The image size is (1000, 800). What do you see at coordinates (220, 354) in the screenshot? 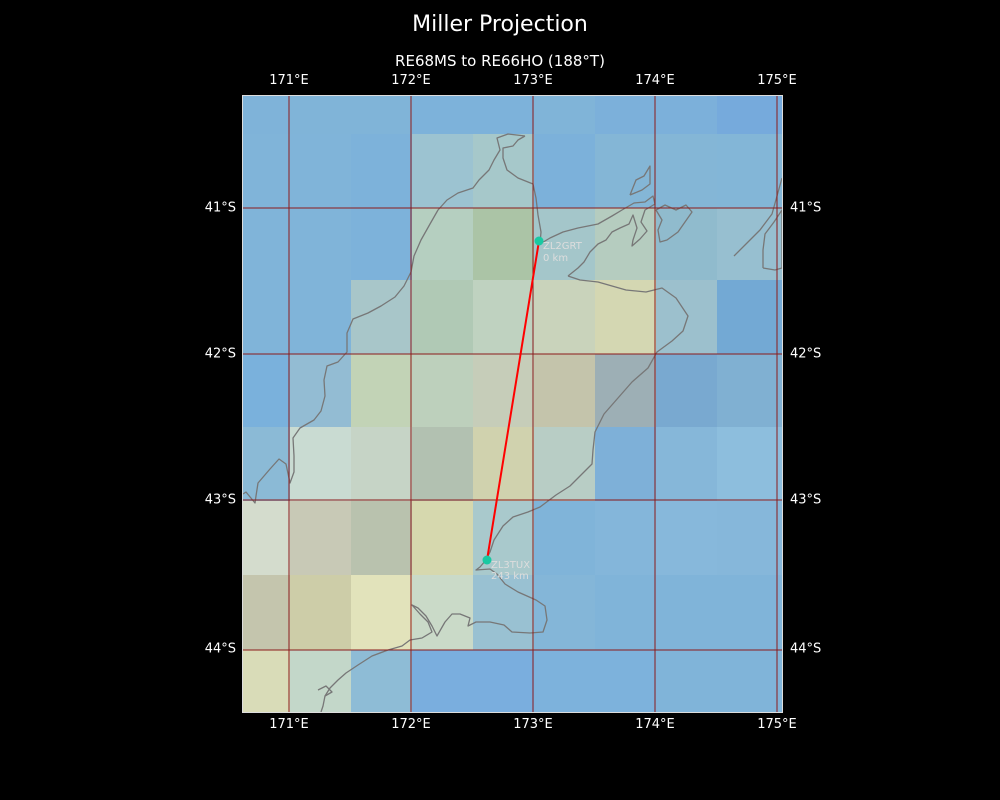
I see `lat-tick-left-42: 42°S` at bounding box center [220, 354].